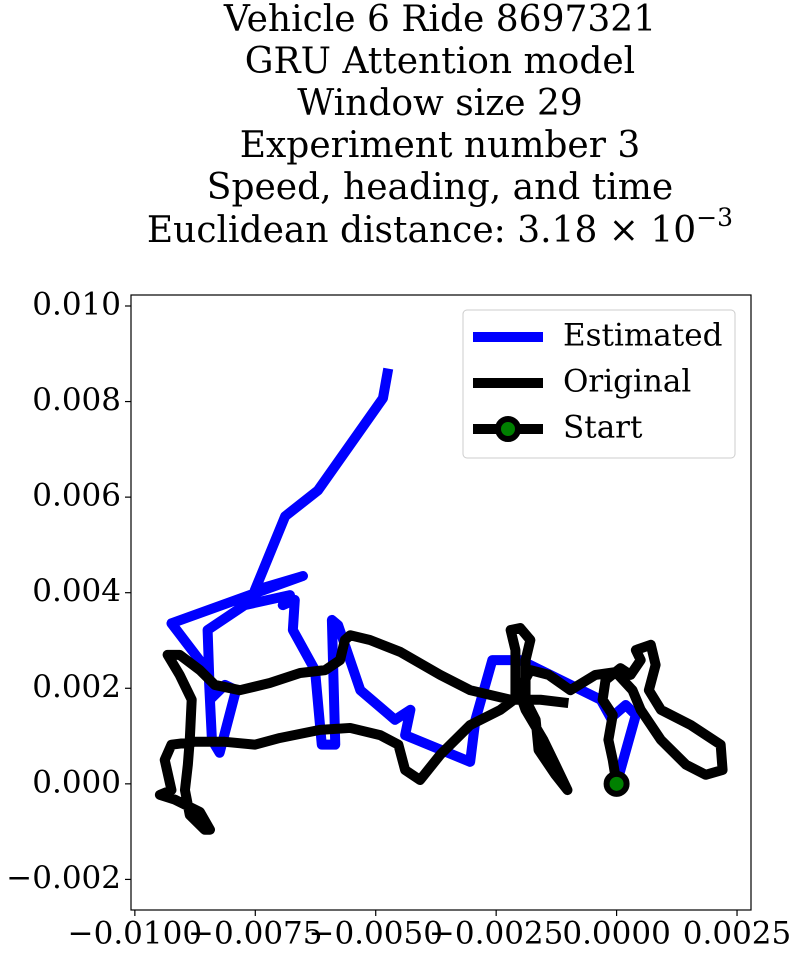 This screenshot has height=957, width=796. Describe the element at coordinates (421, 230) in the screenshot. I see `distance-text: Euclidean distance: 3.18 × 10` at that location.